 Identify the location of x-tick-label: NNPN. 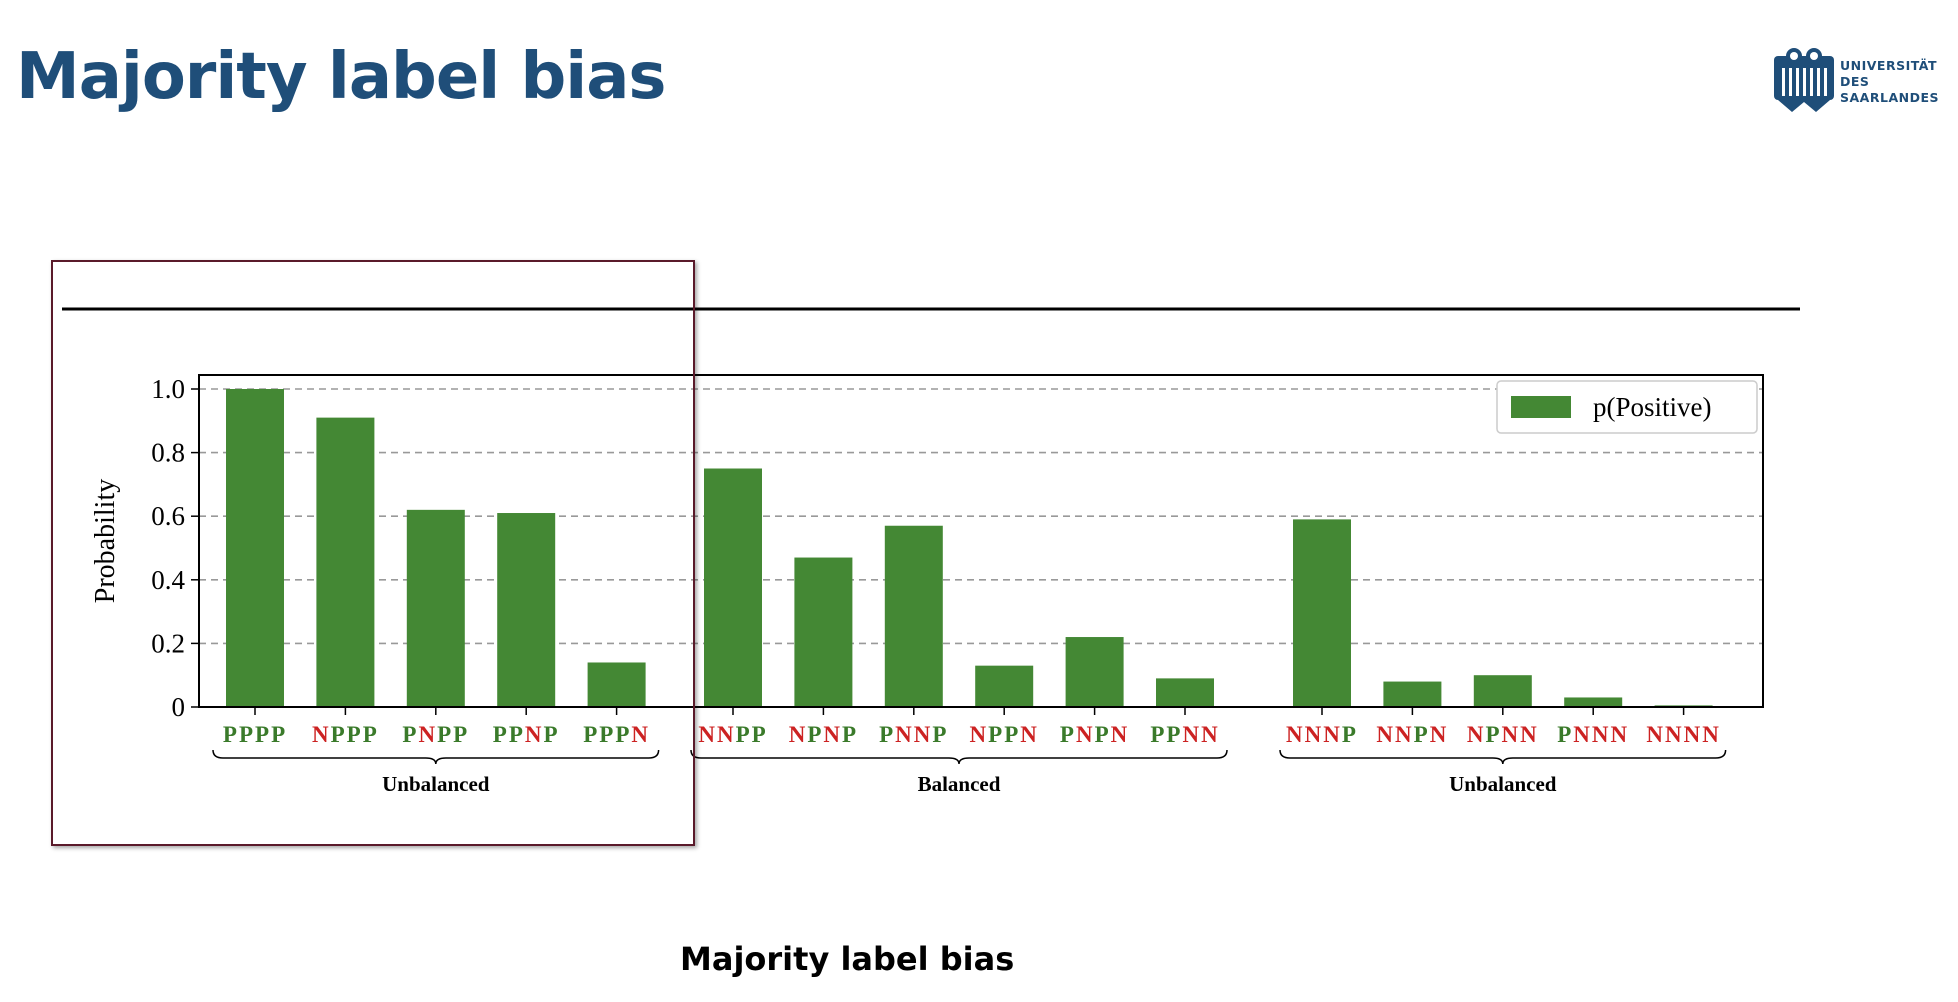
(1412, 734).